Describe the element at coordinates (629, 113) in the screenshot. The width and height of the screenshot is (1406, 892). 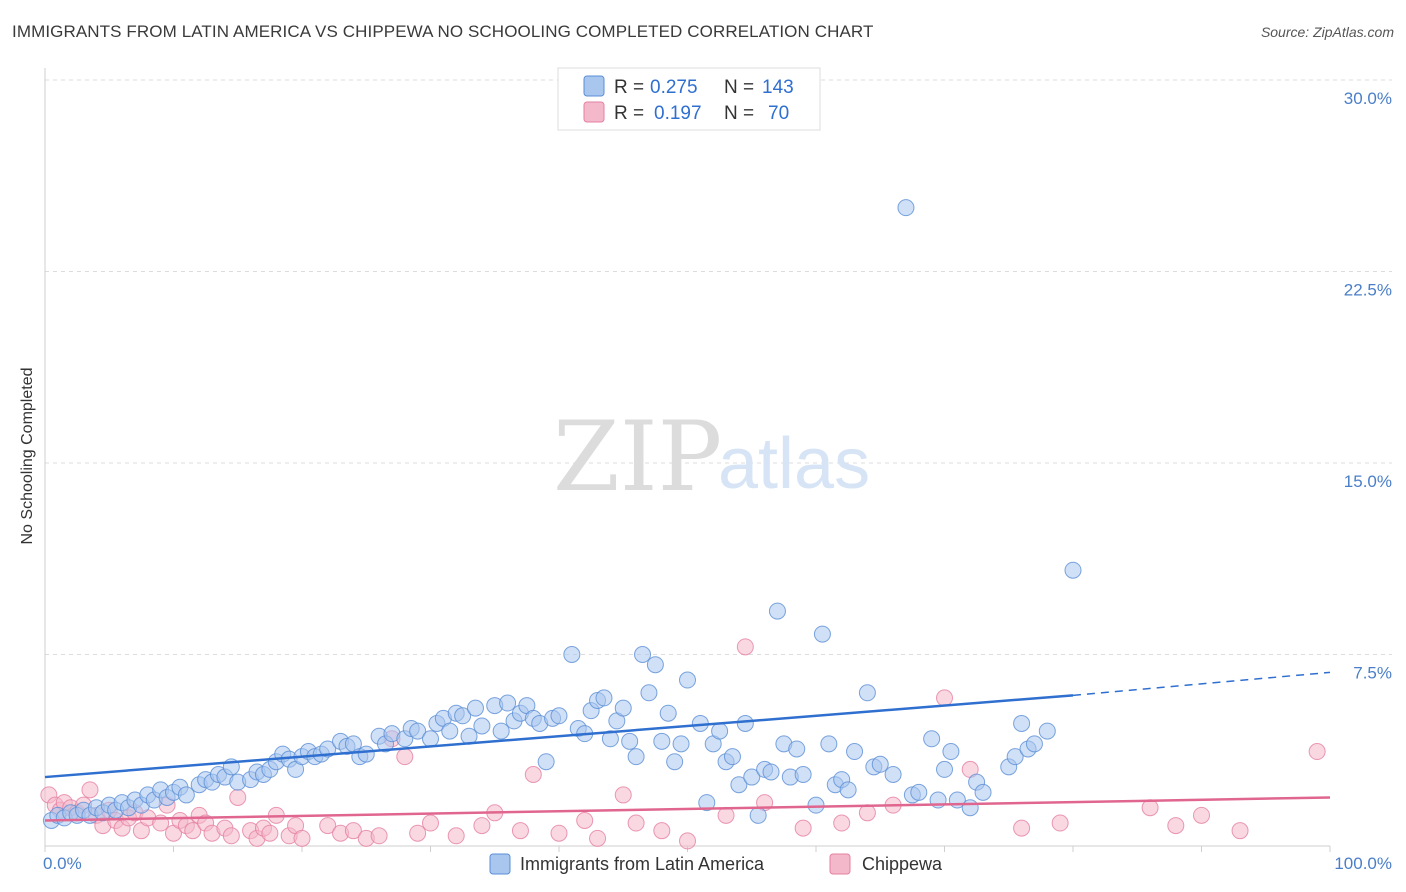
I see `legend-r-label-2: R =` at that location.